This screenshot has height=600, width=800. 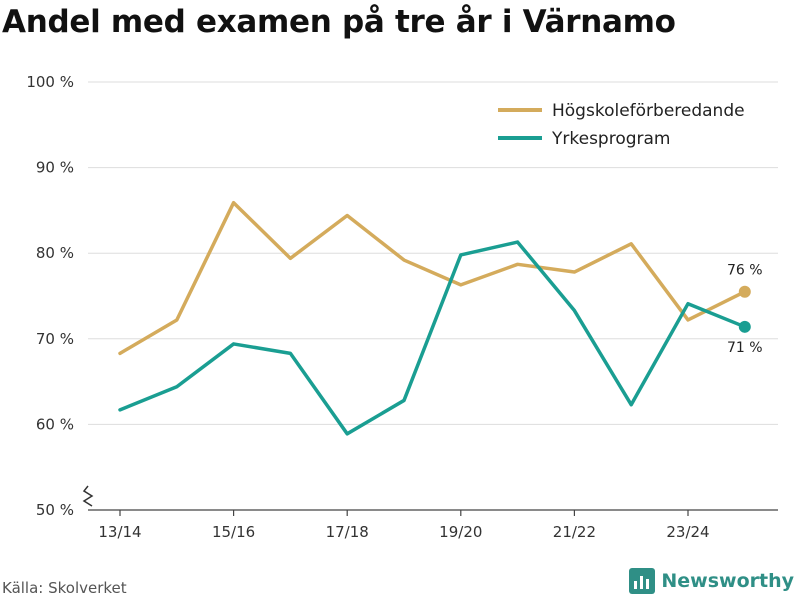 I want to click on x-tick-label: 21/22, so click(x=574, y=532).